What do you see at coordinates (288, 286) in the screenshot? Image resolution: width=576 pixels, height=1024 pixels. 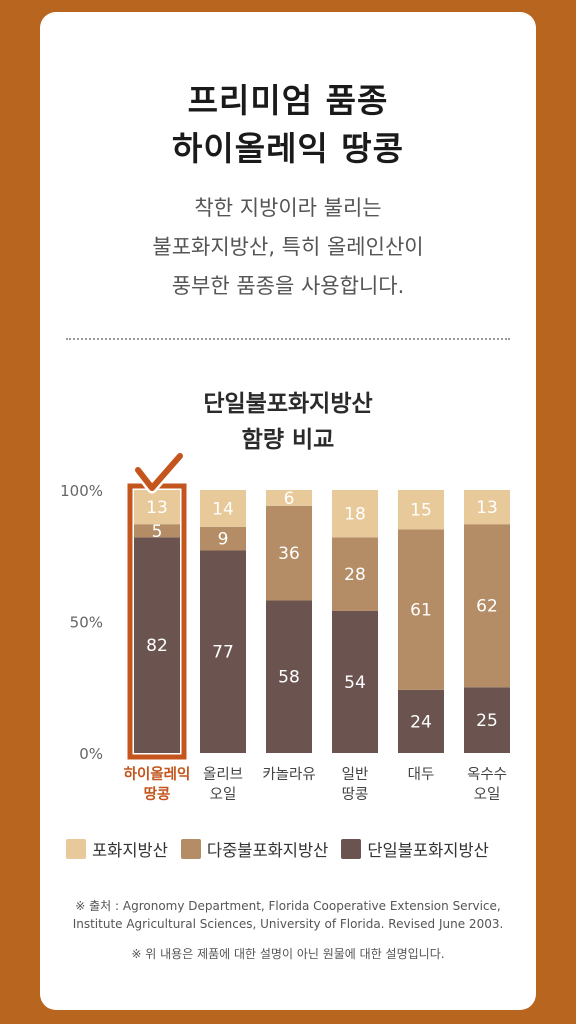 I see `description-line-3: 풍부한 품종을 사용합니다.` at bounding box center [288, 286].